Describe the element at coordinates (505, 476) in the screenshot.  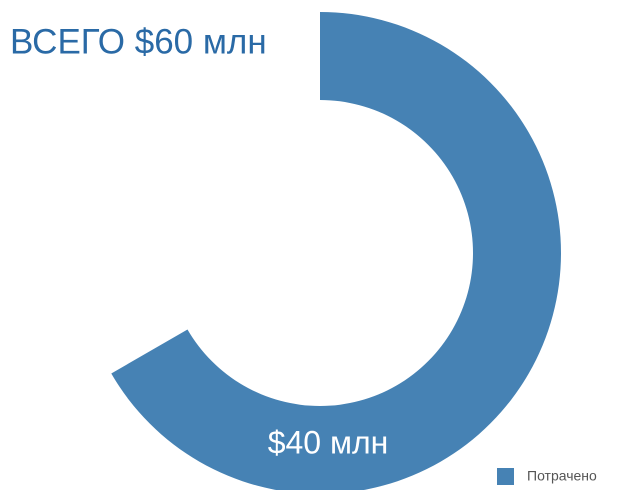
I see `legend-swatch` at that location.